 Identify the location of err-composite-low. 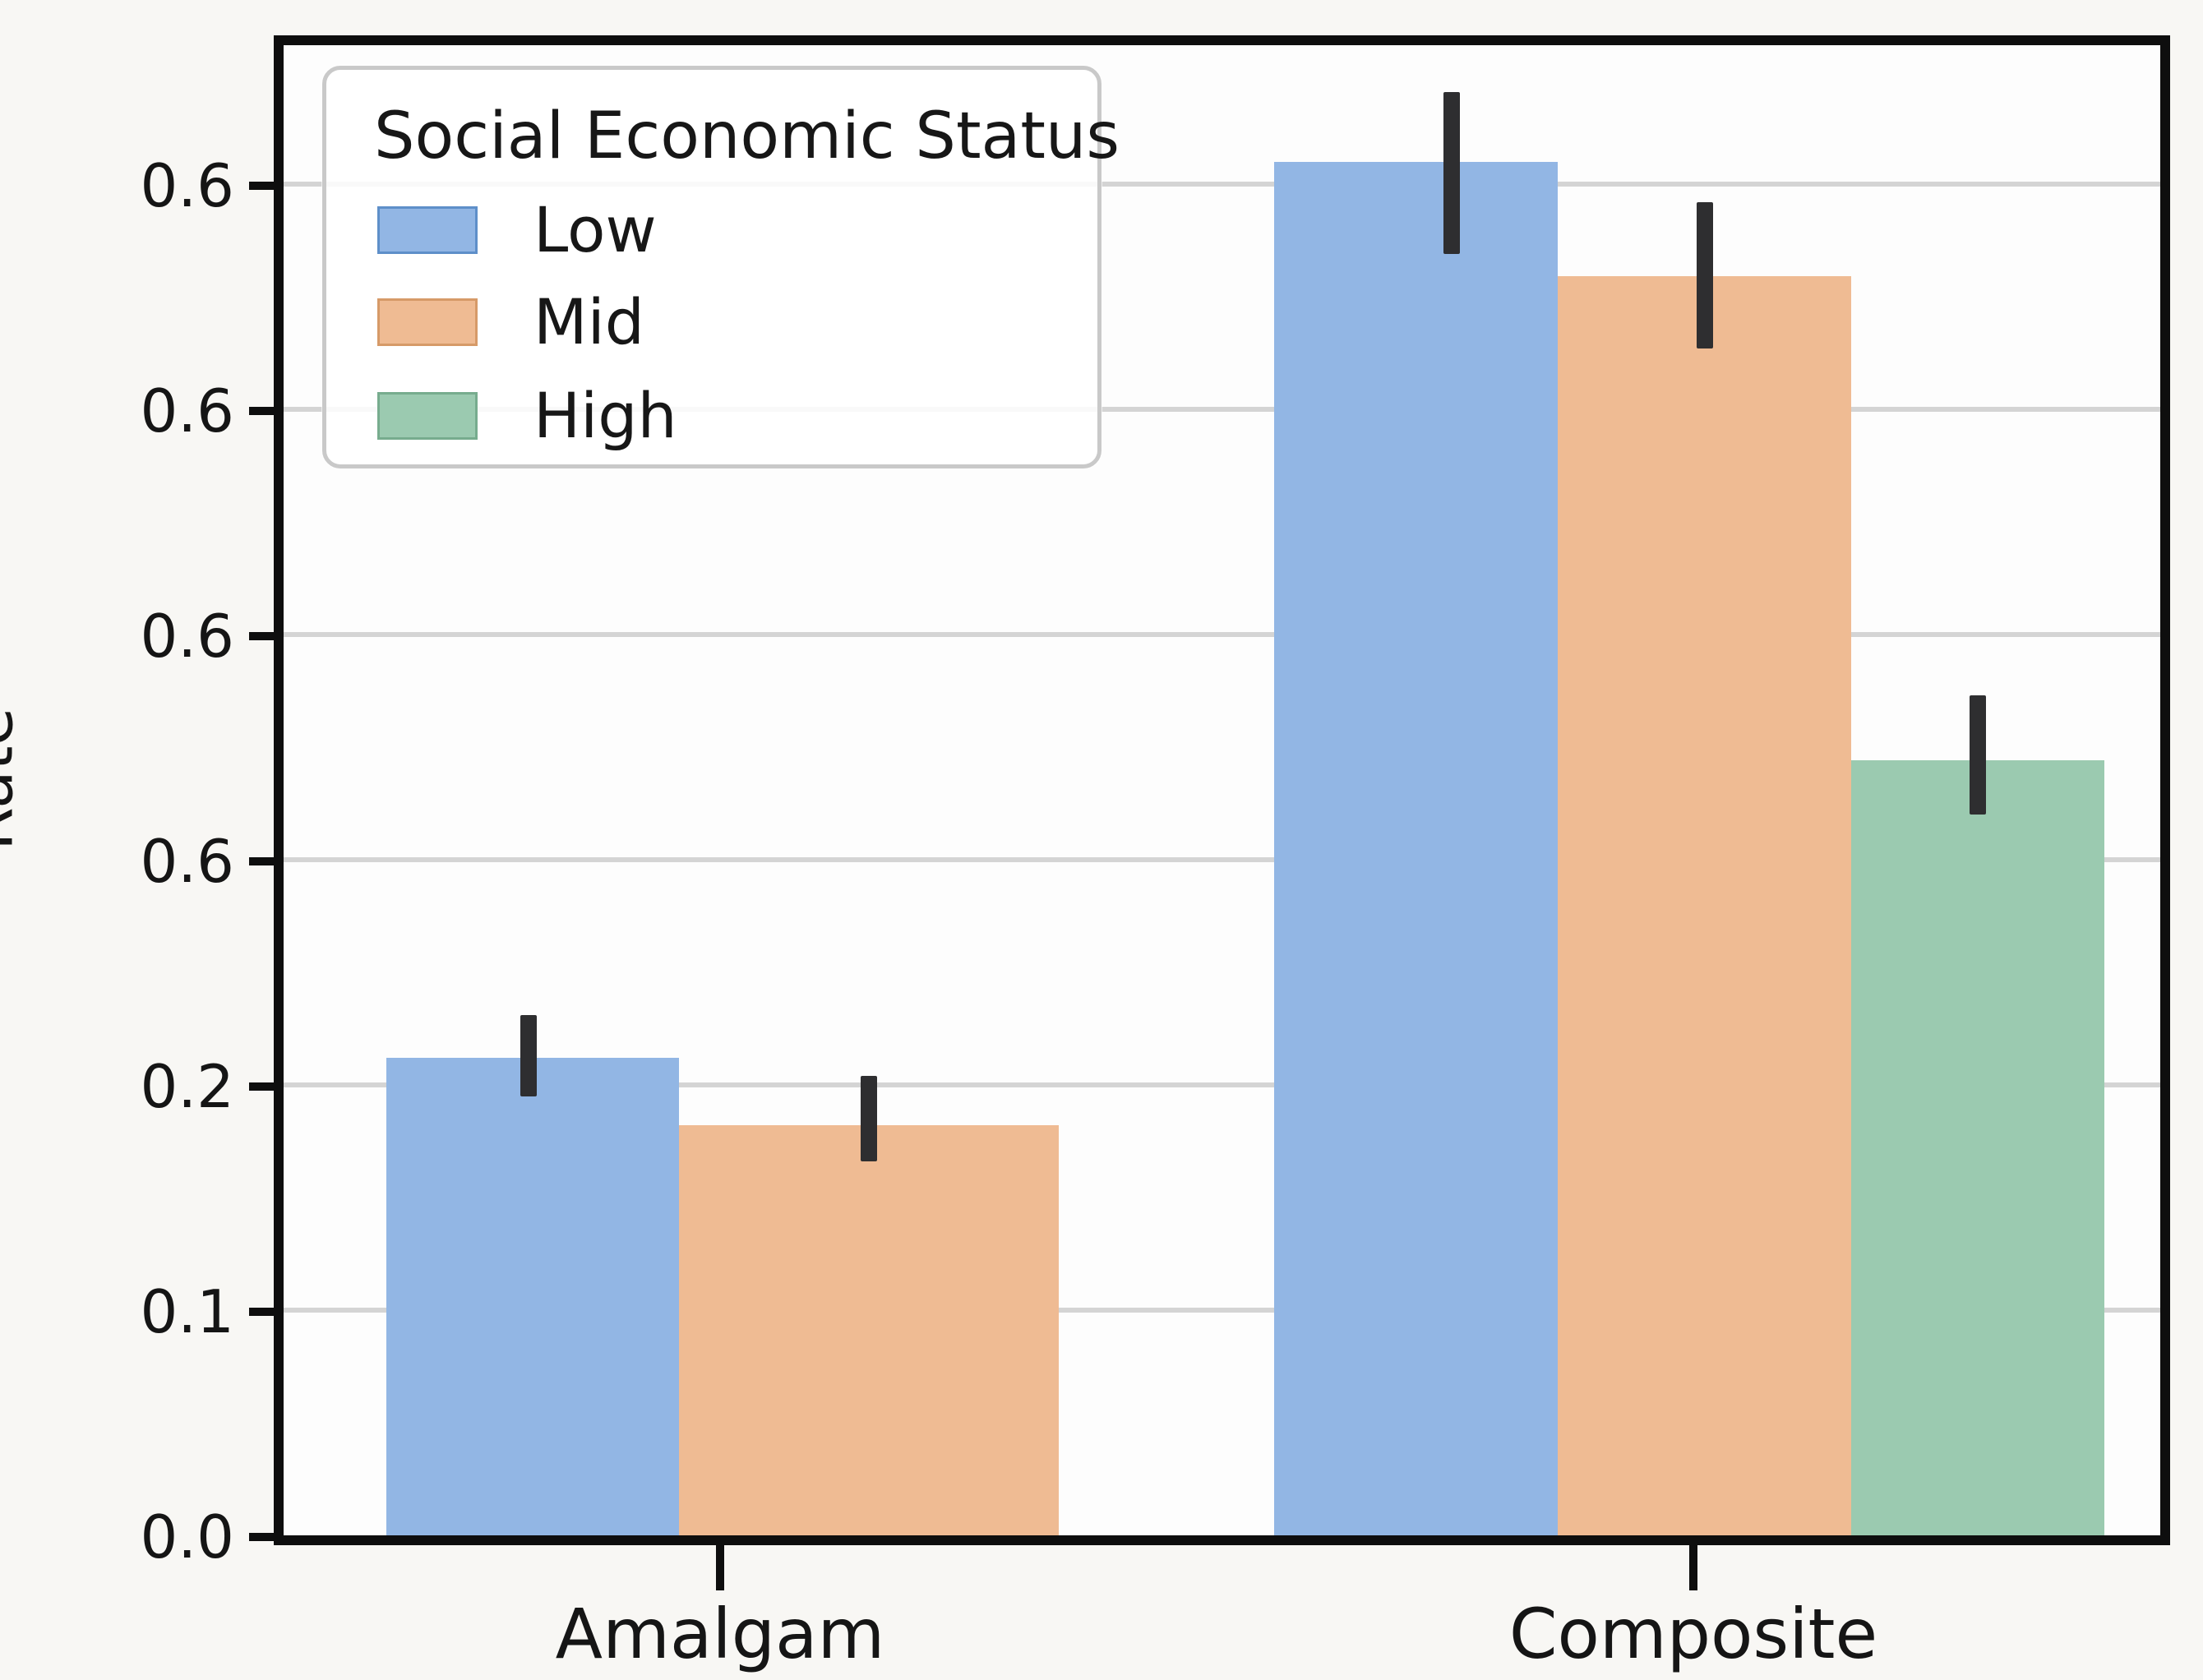
(1451, 172).